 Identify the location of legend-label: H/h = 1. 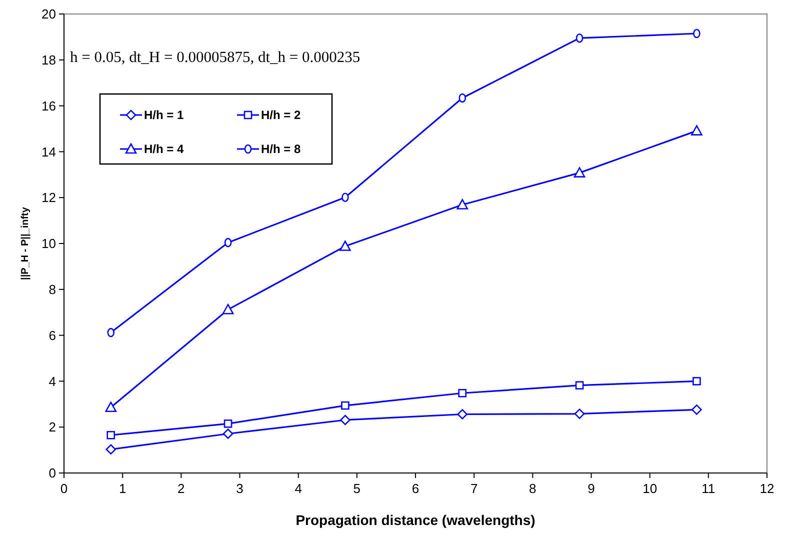
(164, 115).